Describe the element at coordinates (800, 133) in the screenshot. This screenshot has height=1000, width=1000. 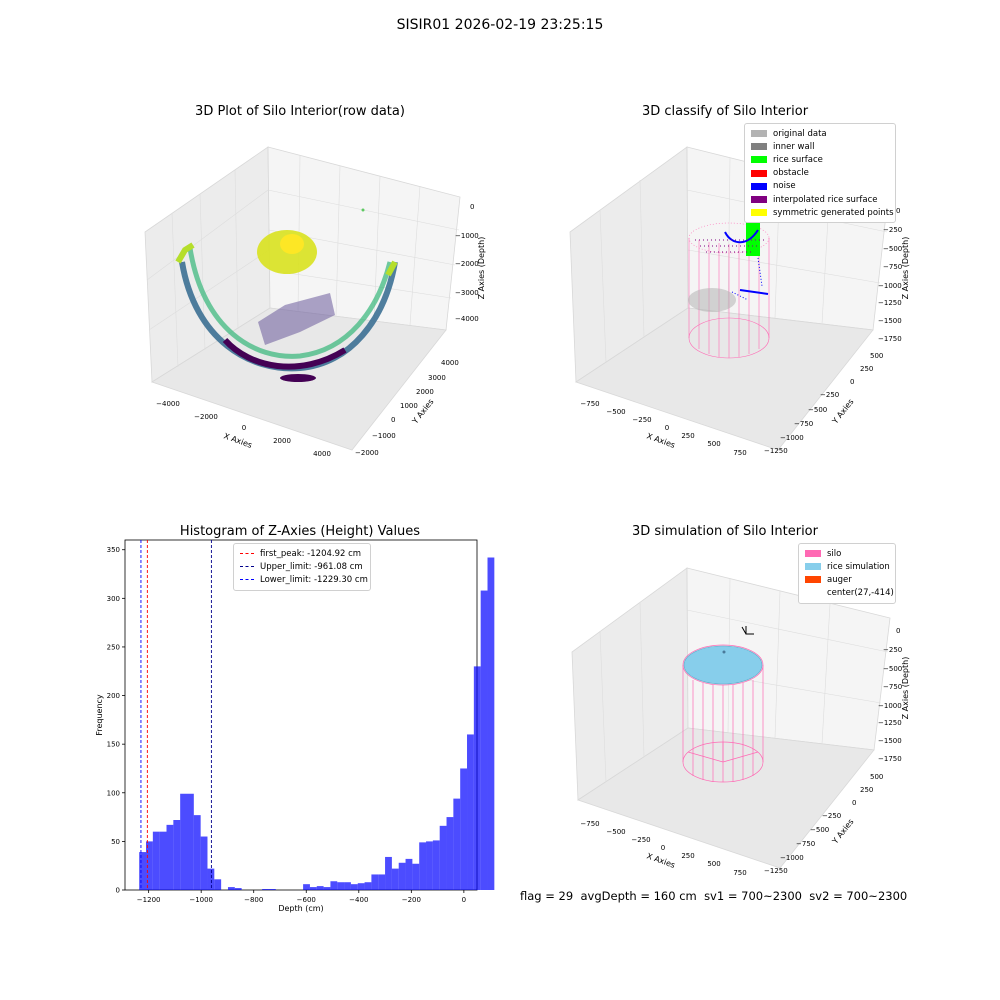
I see `legend-label: original data` at that location.